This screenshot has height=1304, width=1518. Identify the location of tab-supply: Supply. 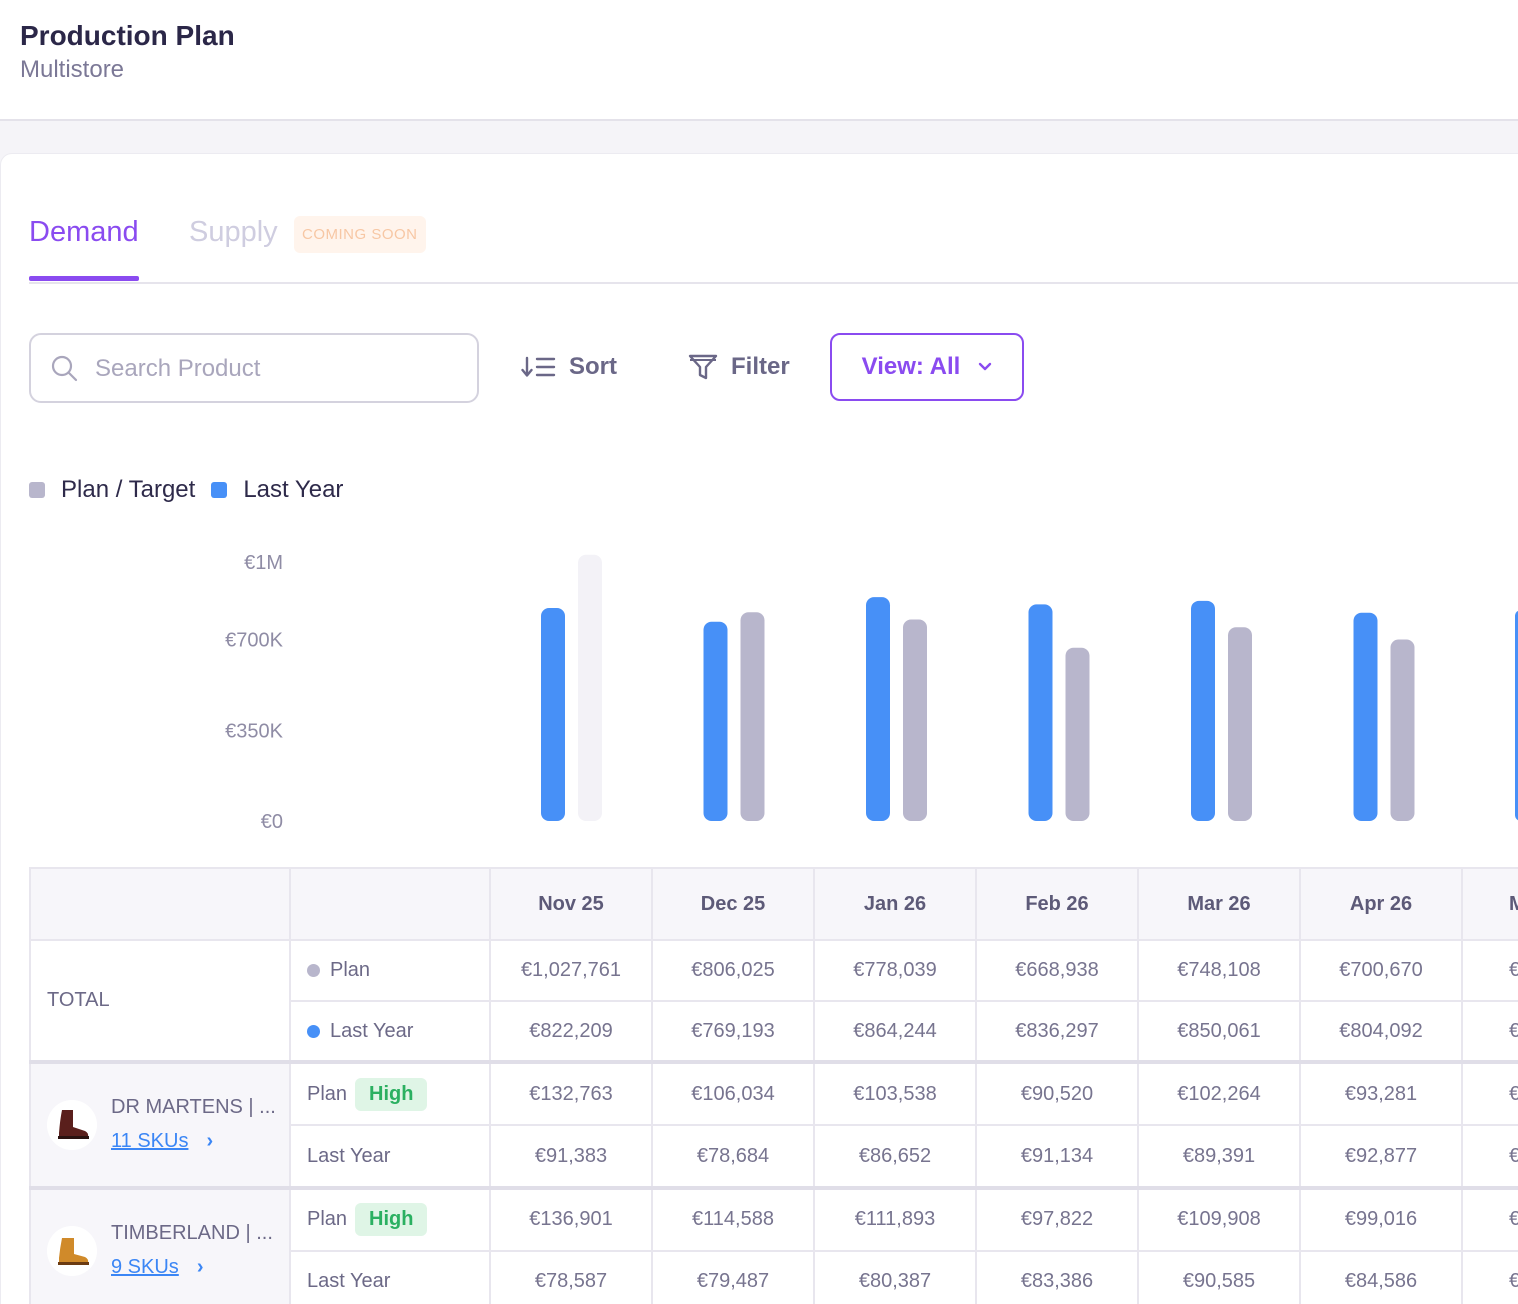
(233, 232).